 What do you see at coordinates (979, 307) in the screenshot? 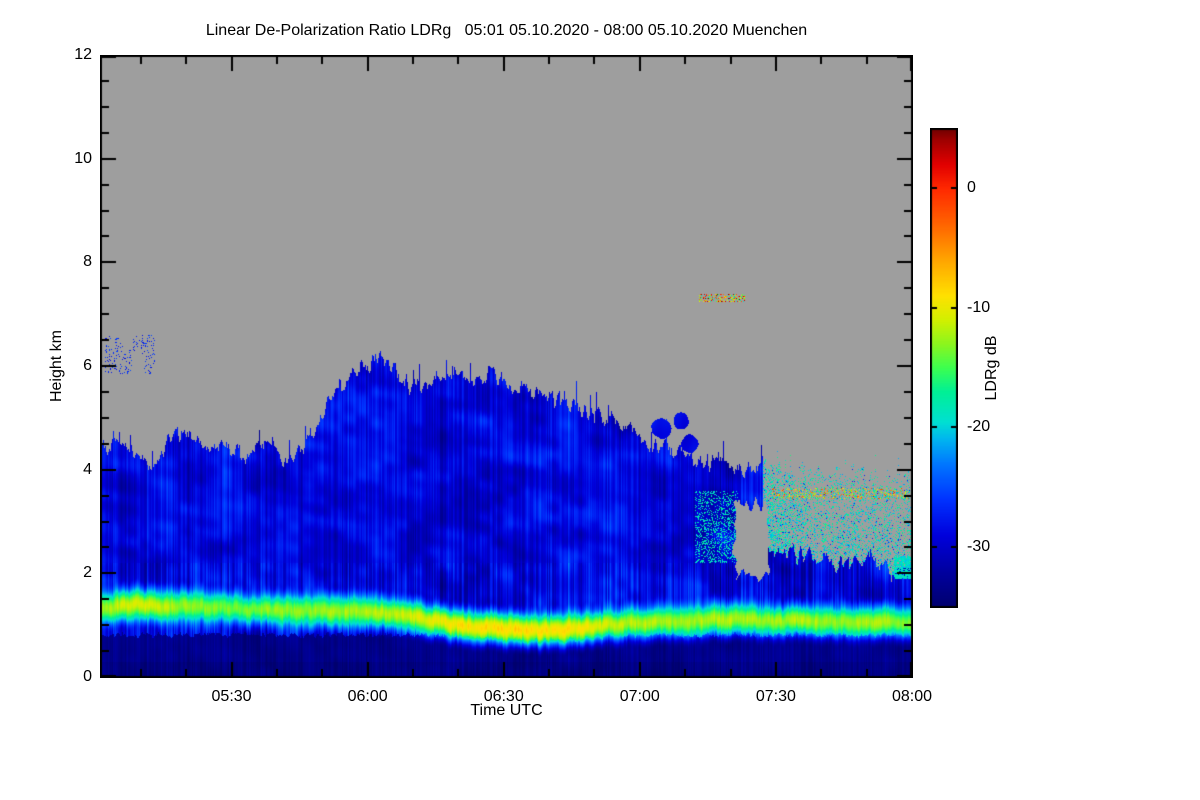
I see `colorbar-tick-label: -10` at bounding box center [979, 307].